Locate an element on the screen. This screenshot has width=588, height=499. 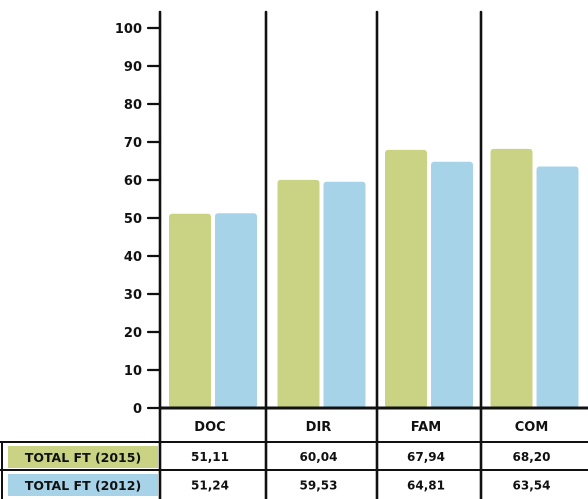
data-label: 63,54 is located at coordinates (532, 486).